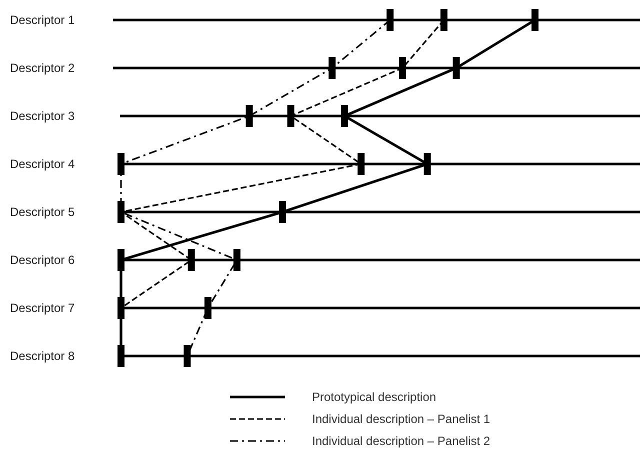 The image size is (643, 466). I want to click on y-tick-label: Descriptor 4, so click(43, 164).